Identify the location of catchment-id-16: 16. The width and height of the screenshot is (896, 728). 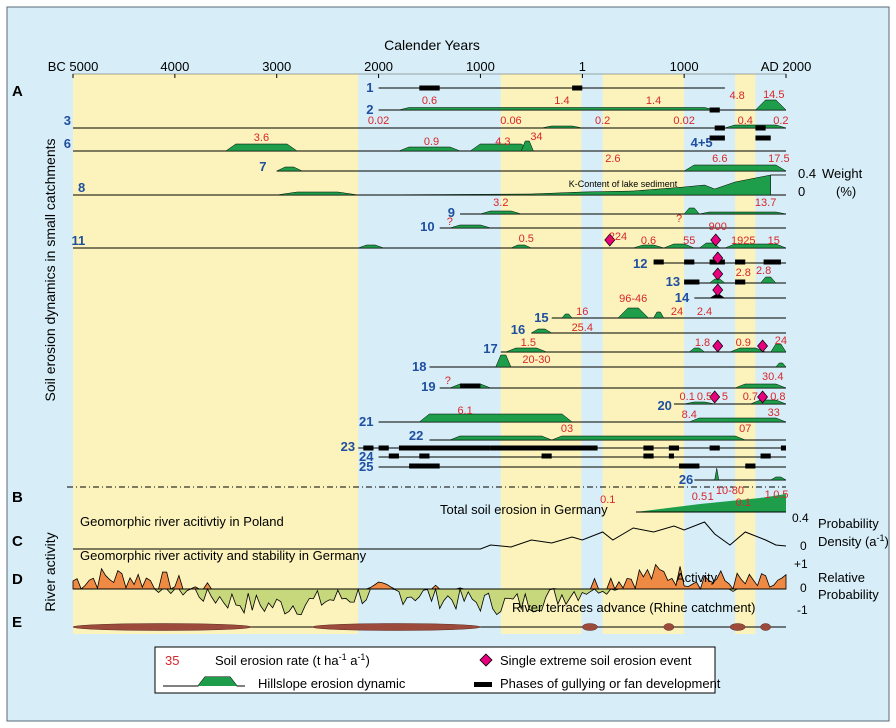
(518, 329).